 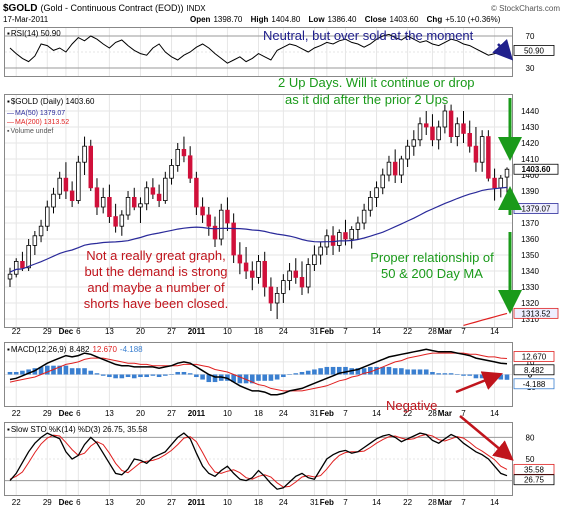 I want to click on svg-text: 12.670, so click(x=534, y=356).